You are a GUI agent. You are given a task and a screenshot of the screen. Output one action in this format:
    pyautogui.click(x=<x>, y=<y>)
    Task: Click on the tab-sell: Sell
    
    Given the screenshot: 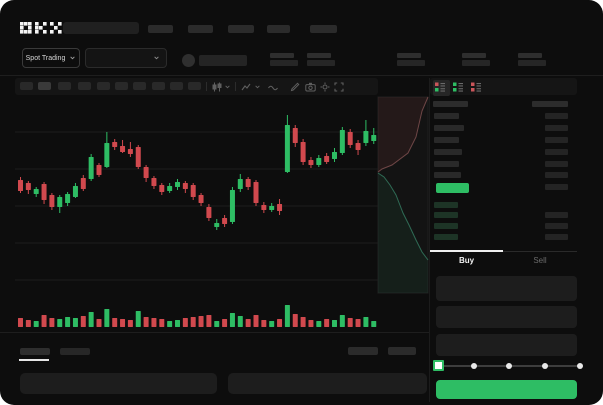 What is the action you would take?
    pyautogui.click(x=540, y=260)
    